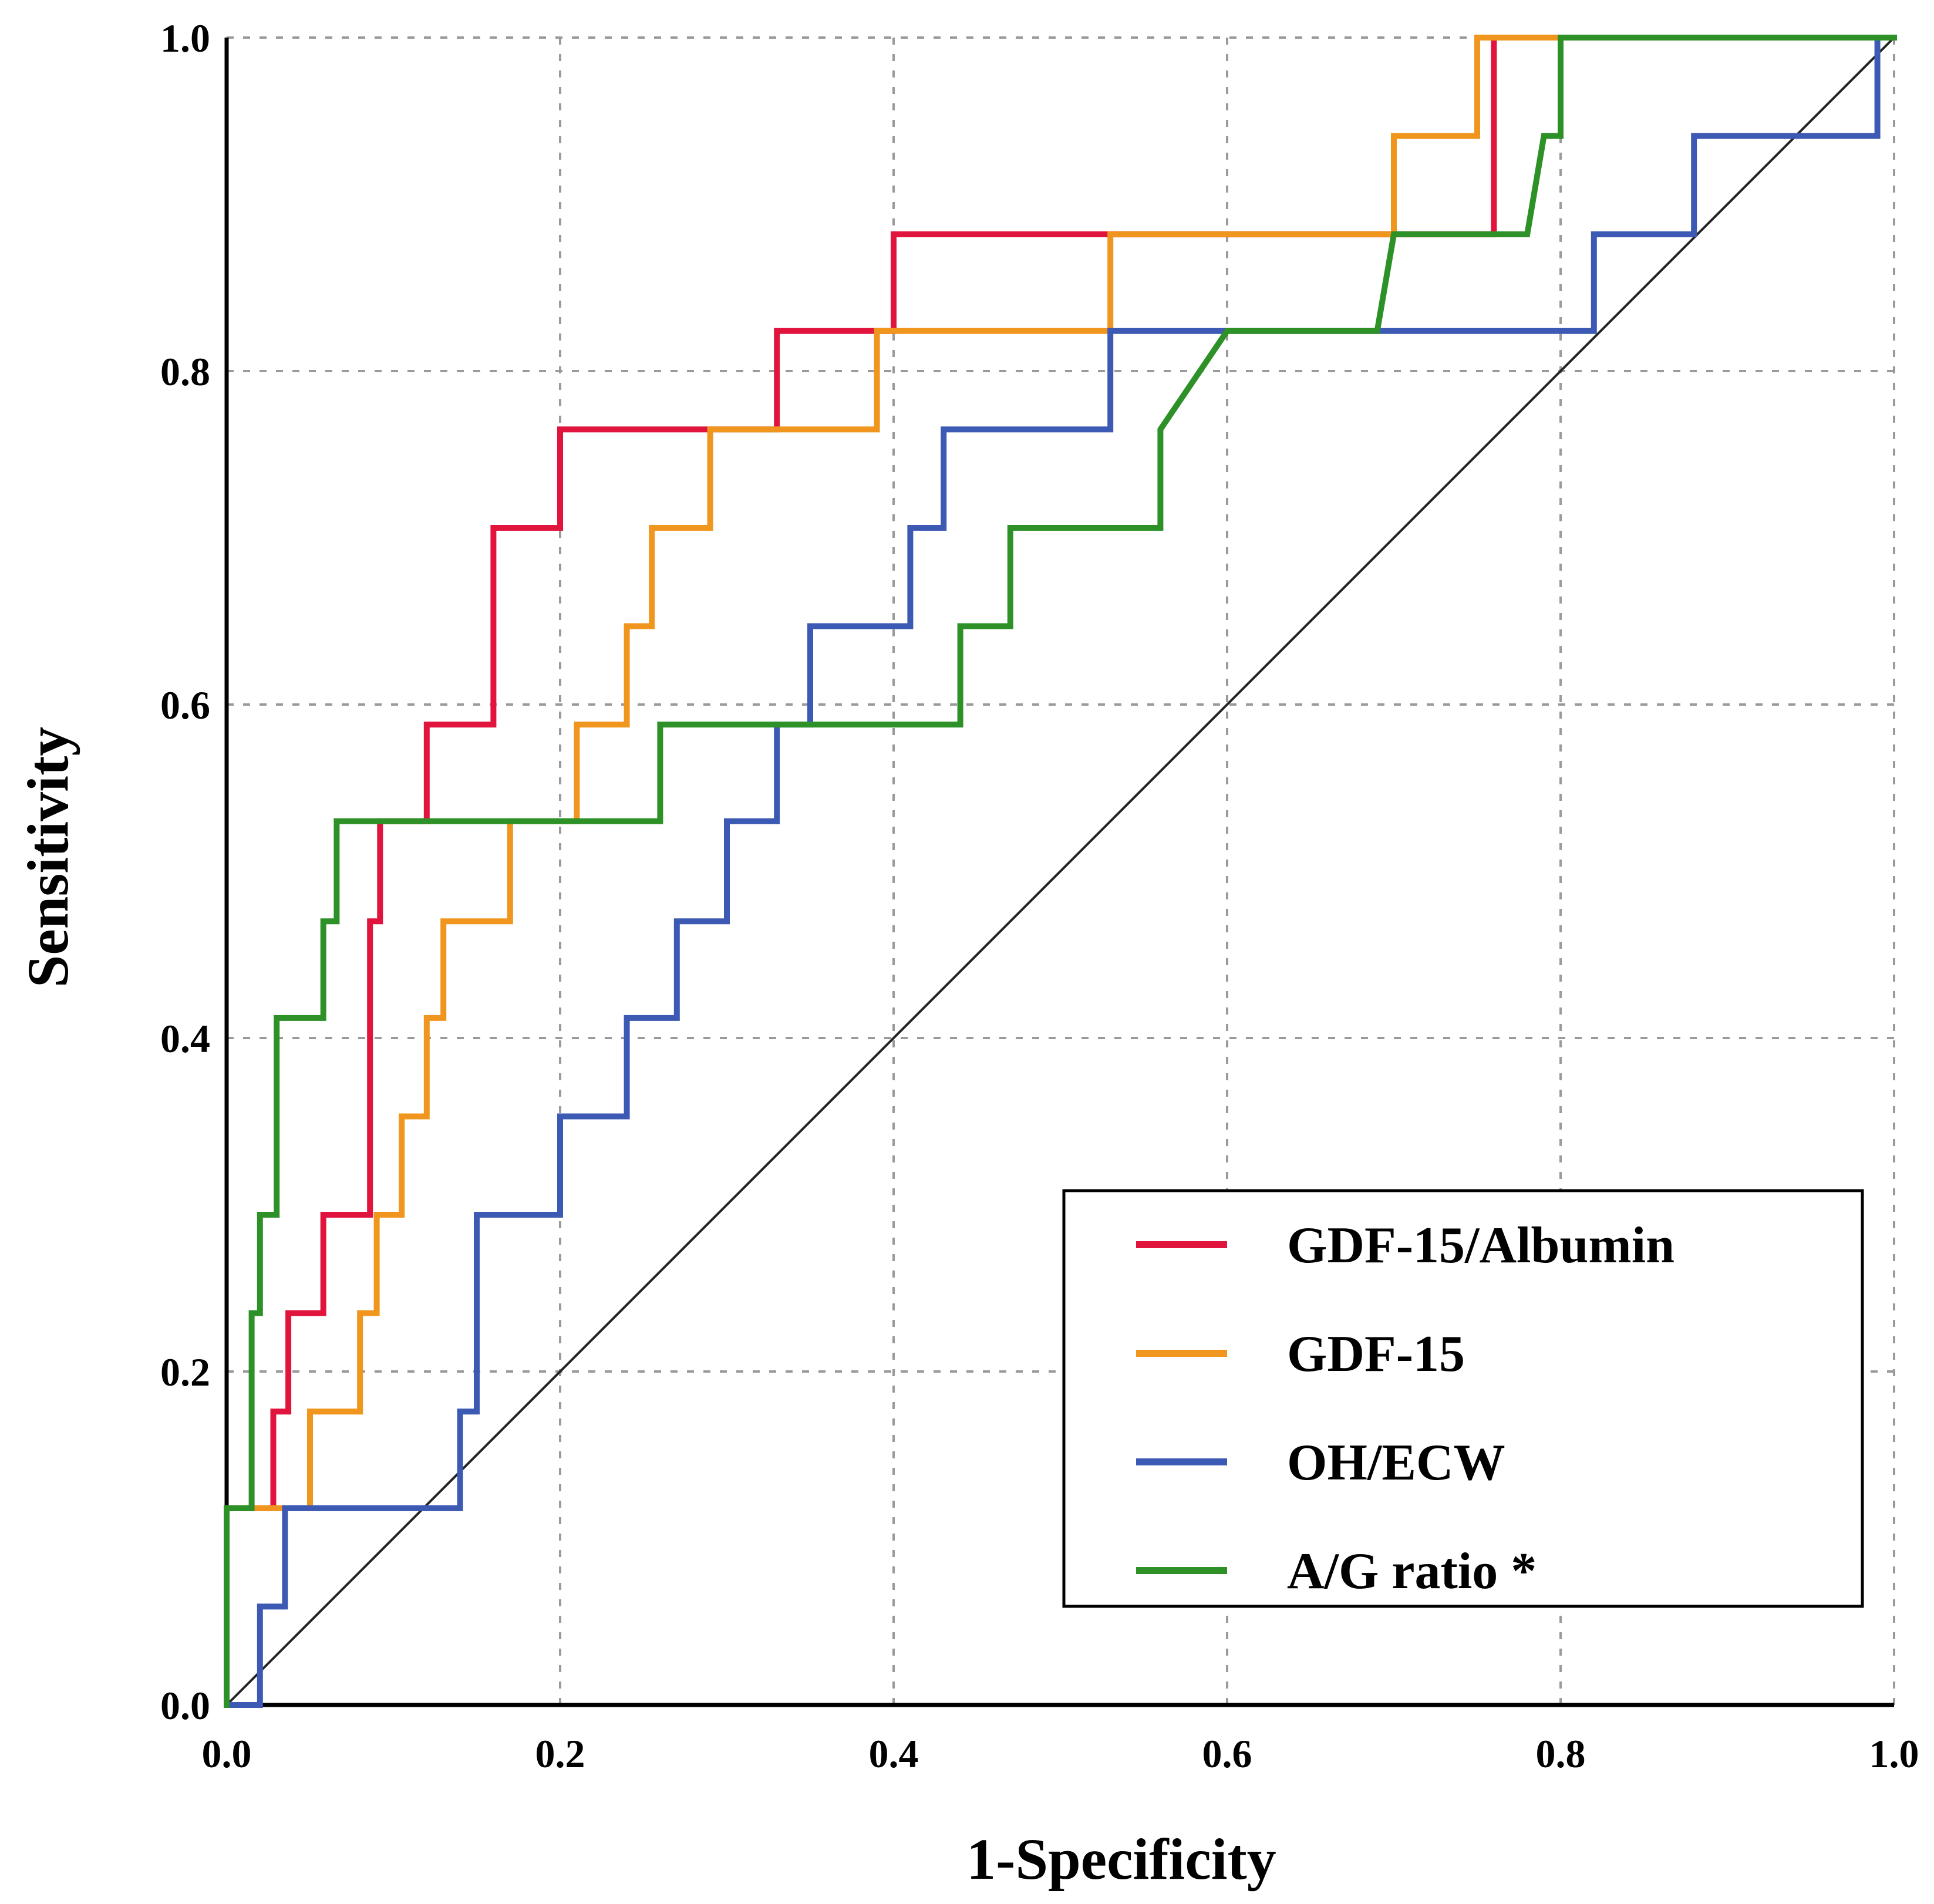 This screenshot has width=1934, height=1904. I want to click on legend: GDF-15/Albumin GDF-15 OH/ECW A/G ratio *, so click(1463, 1398).